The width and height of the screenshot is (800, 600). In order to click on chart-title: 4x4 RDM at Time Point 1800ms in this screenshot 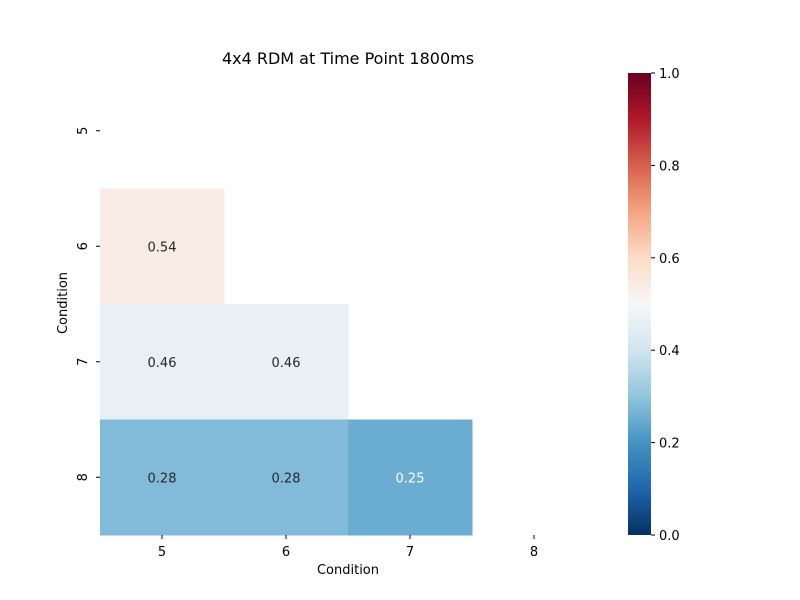, I will do `click(348, 58)`.